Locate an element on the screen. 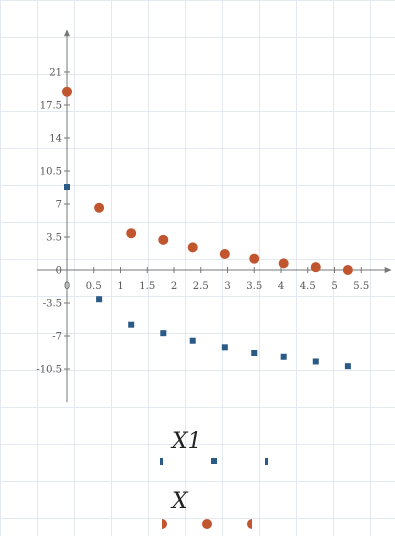  x-tick-label: 1 is located at coordinates (120, 286).